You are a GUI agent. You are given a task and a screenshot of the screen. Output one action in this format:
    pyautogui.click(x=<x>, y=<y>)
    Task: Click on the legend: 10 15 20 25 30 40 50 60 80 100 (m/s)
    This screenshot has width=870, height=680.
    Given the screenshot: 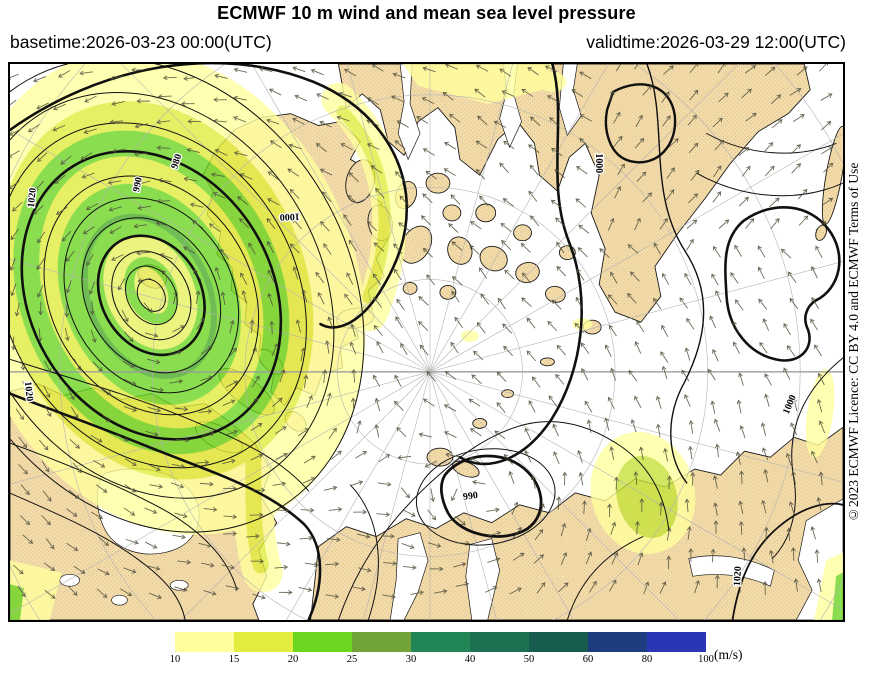 What is the action you would take?
    pyautogui.click(x=482, y=655)
    